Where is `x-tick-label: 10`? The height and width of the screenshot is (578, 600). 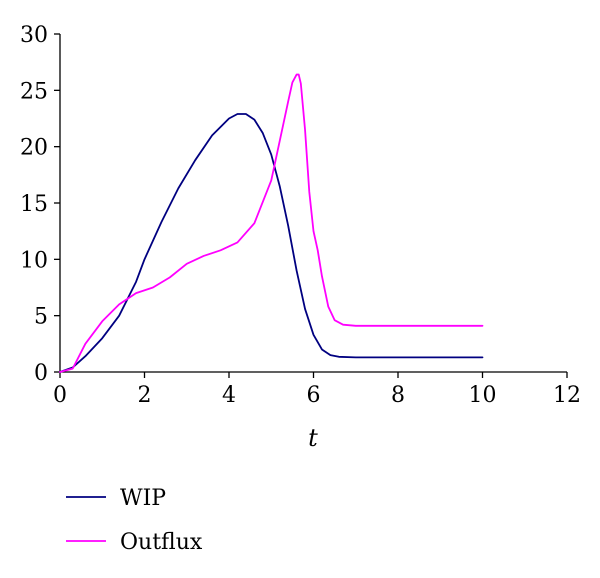
x-tick-label: 10 is located at coordinates (483, 395).